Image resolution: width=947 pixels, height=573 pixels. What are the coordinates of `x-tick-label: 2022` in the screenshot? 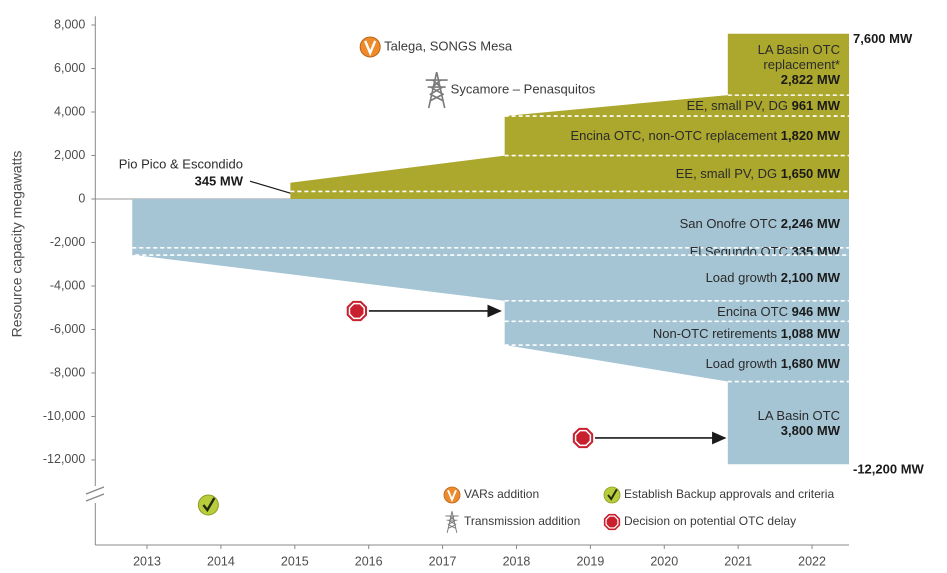 It's located at (812, 561).